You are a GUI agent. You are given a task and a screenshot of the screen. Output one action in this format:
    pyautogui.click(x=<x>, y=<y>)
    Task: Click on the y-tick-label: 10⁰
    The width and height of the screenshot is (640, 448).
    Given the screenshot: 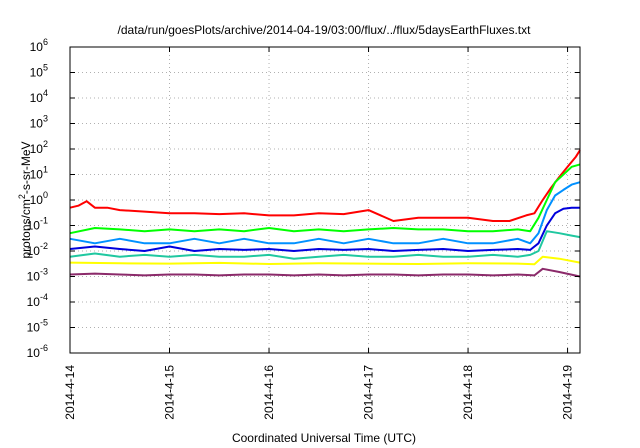 What is the action you would take?
    pyautogui.click(x=39, y=198)
    